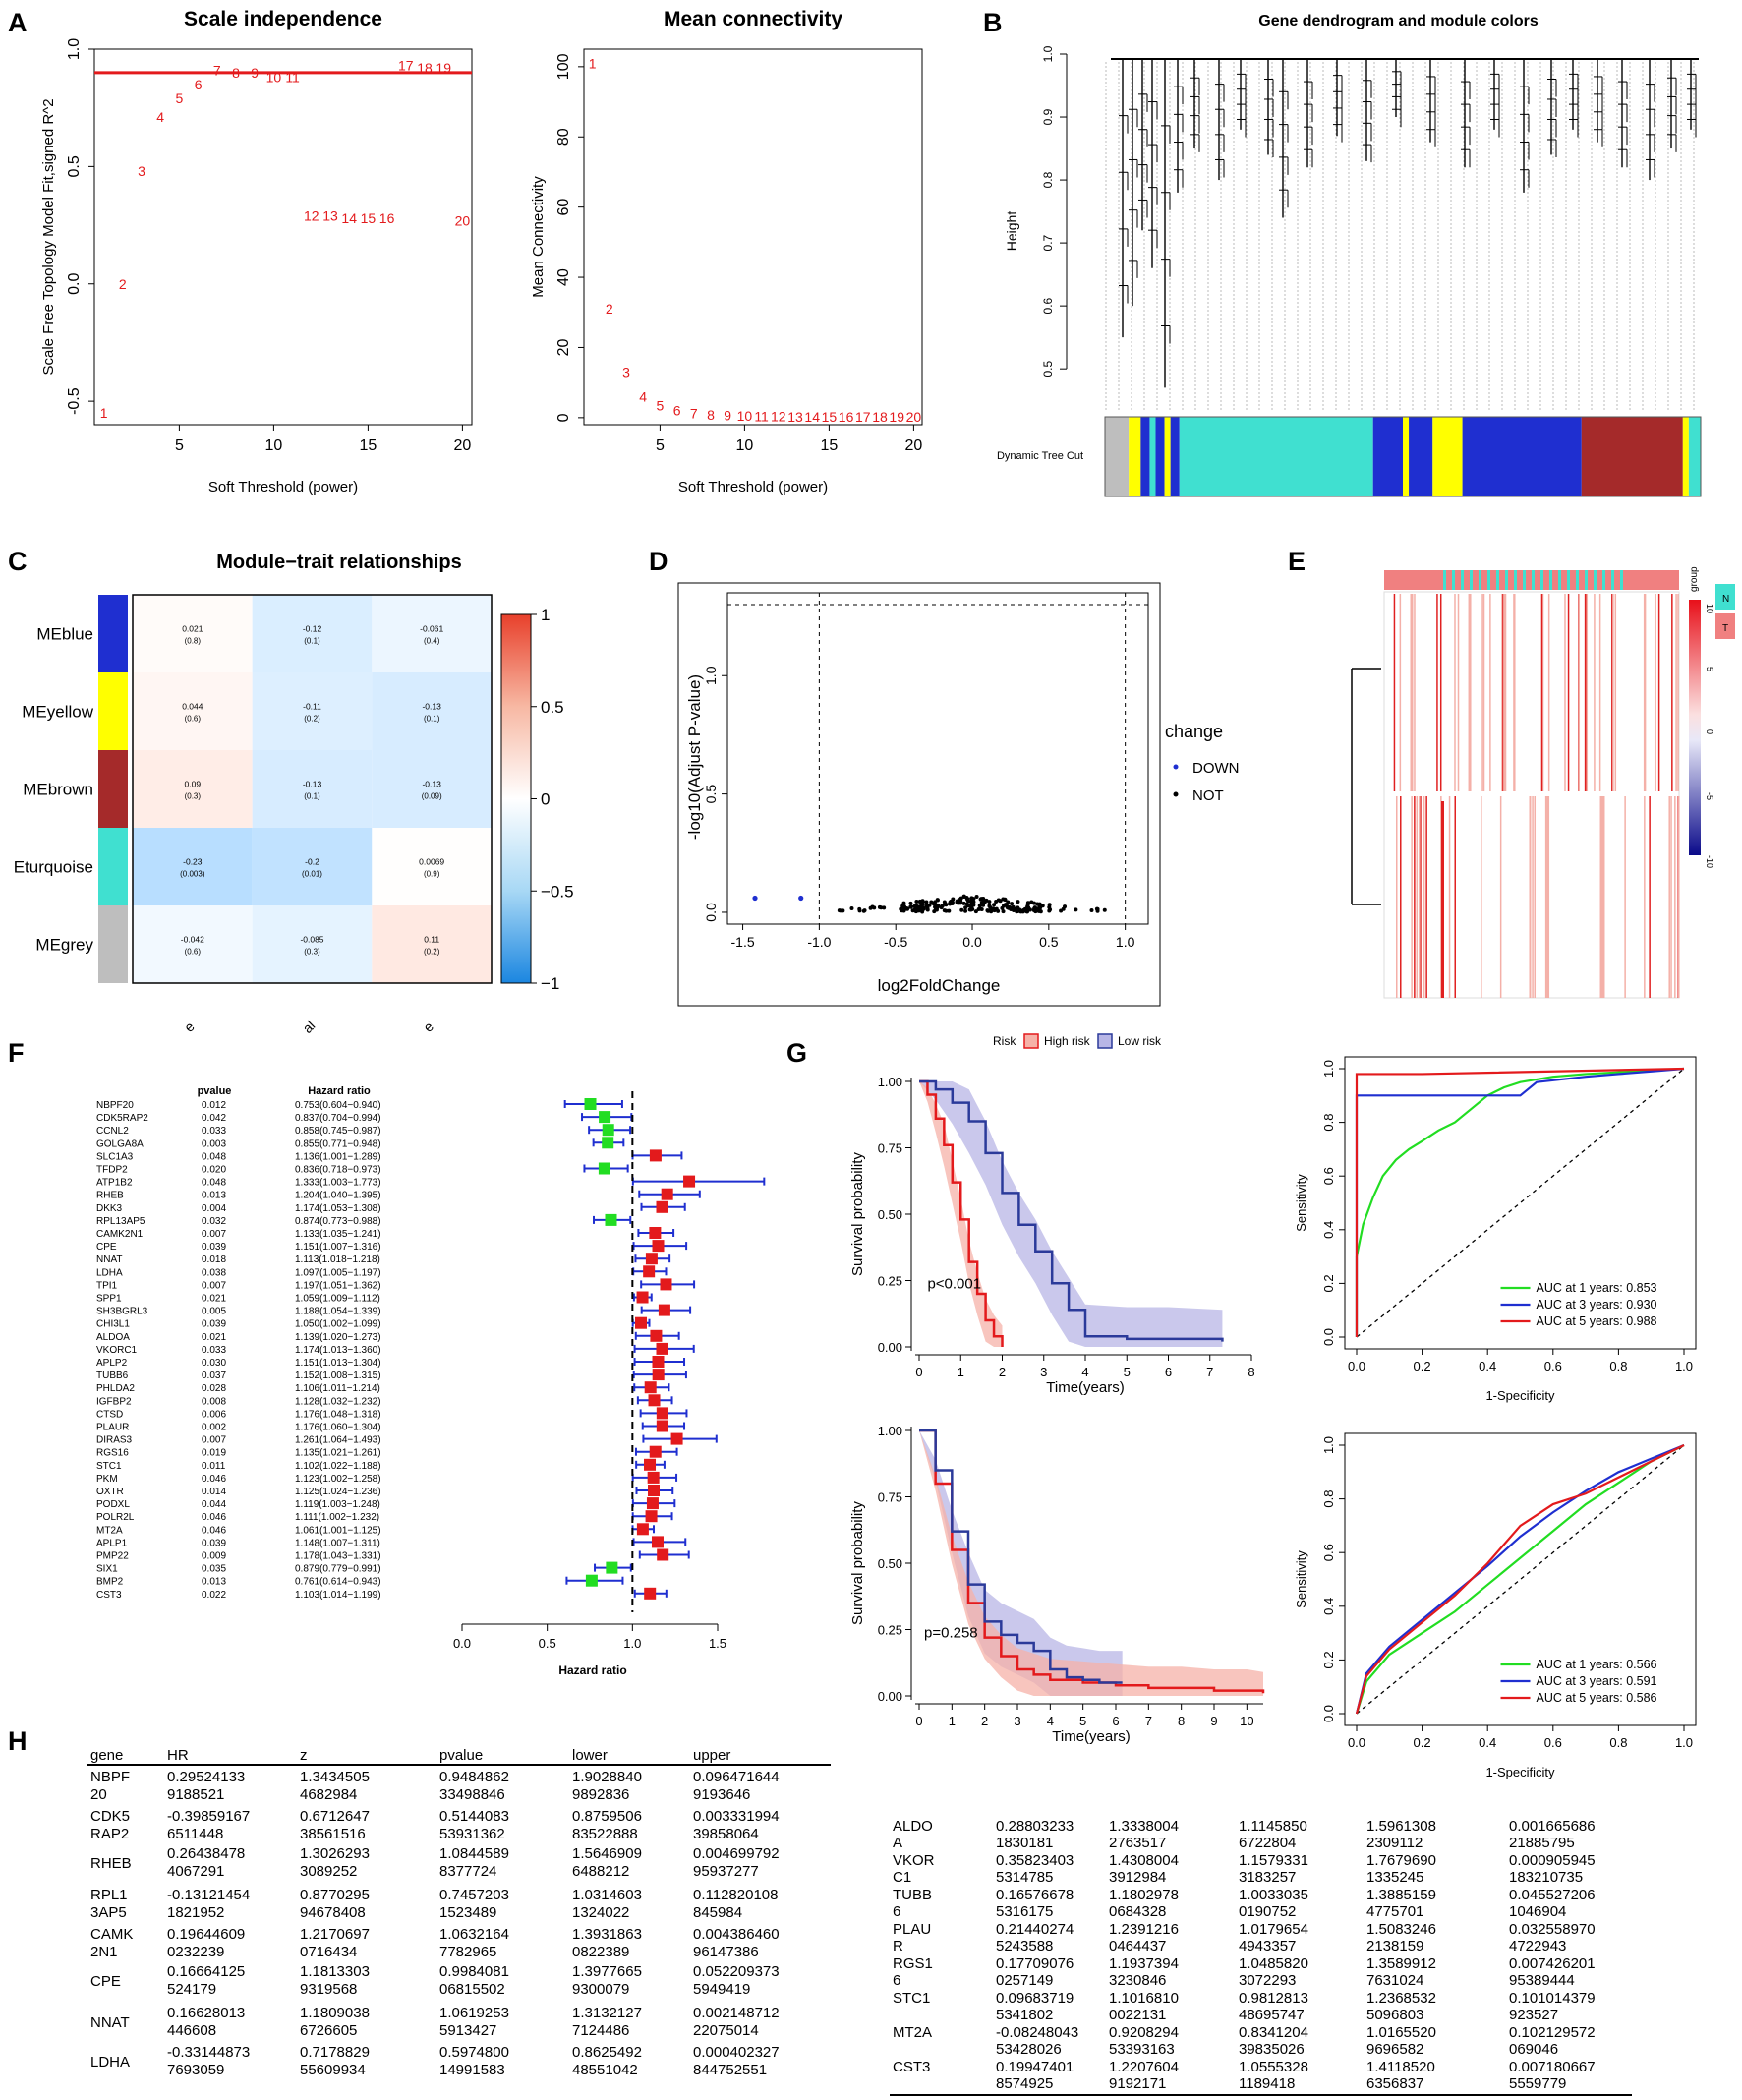  What do you see at coordinates (677, 411) in the screenshot?
I see `data-point-label: 6` at bounding box center [677, 411].